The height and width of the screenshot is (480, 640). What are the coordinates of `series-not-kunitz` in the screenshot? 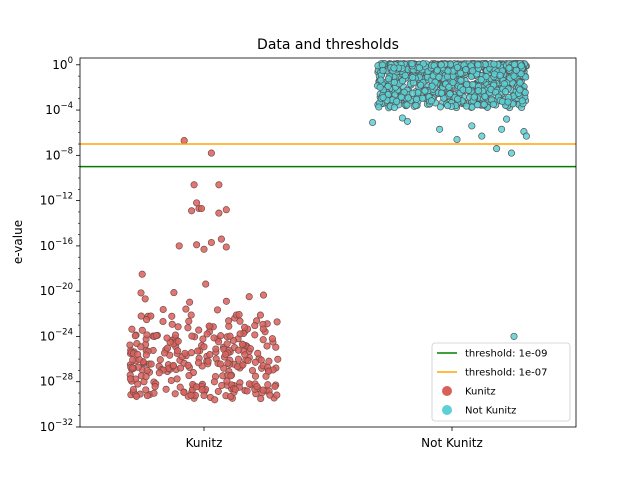 It's located at (449, 200).